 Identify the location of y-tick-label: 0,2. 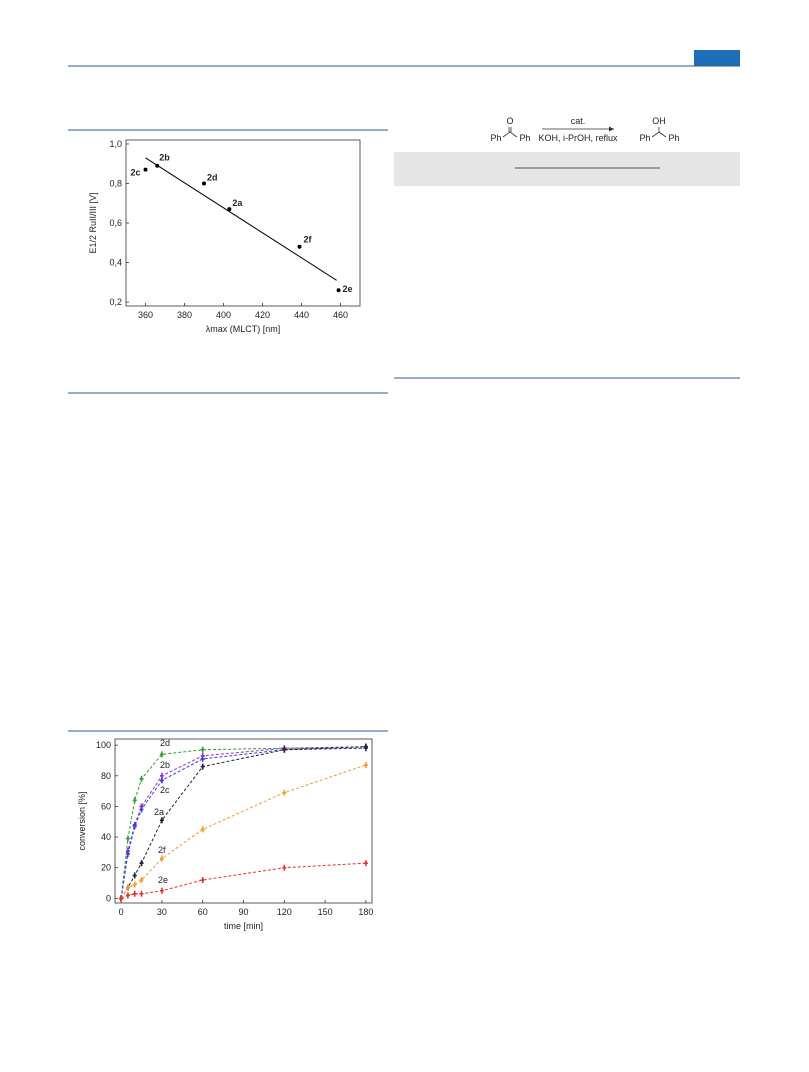
(115, 302).